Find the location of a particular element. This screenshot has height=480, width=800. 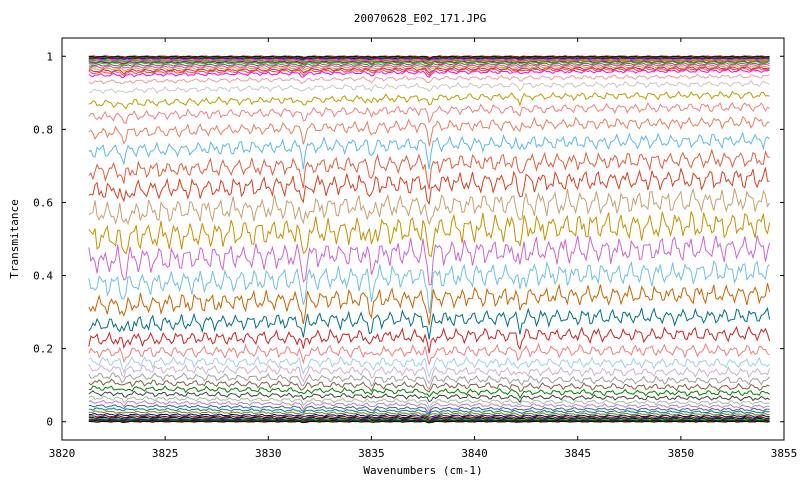

x-tick-label: 3825 is located at coordinates (165, 453).